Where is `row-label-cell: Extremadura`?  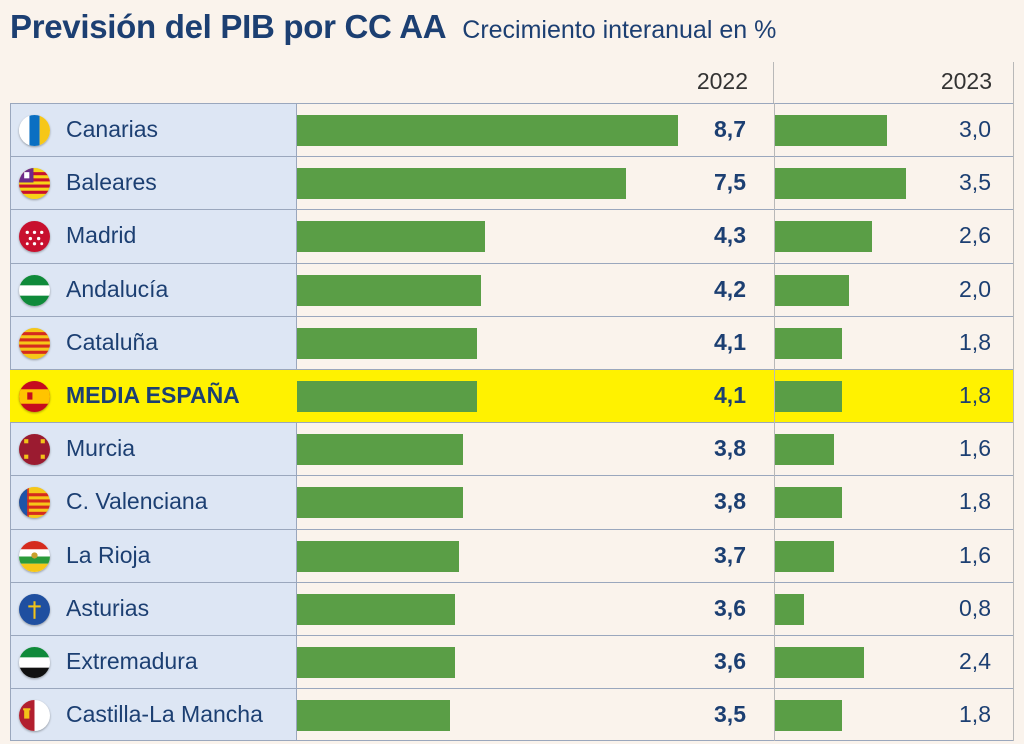 row-label-cell: Extremadura is located at coordinates (153, 662).